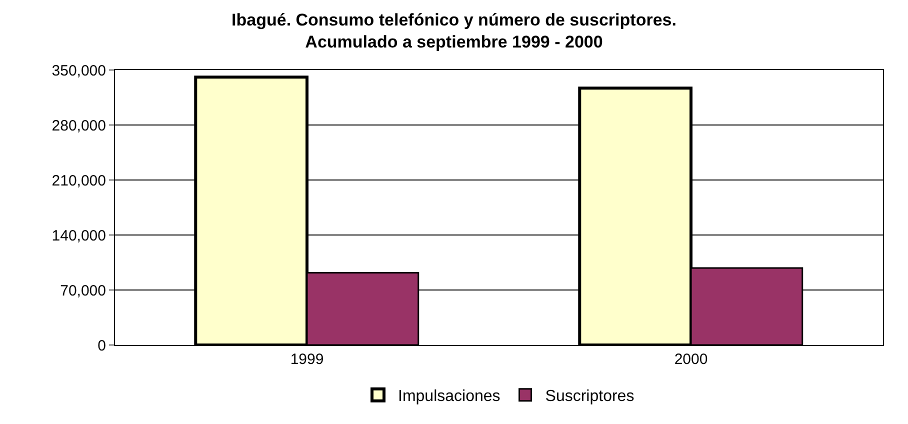  I want to click on y-tick-label: 210,000, so click(79, 181).